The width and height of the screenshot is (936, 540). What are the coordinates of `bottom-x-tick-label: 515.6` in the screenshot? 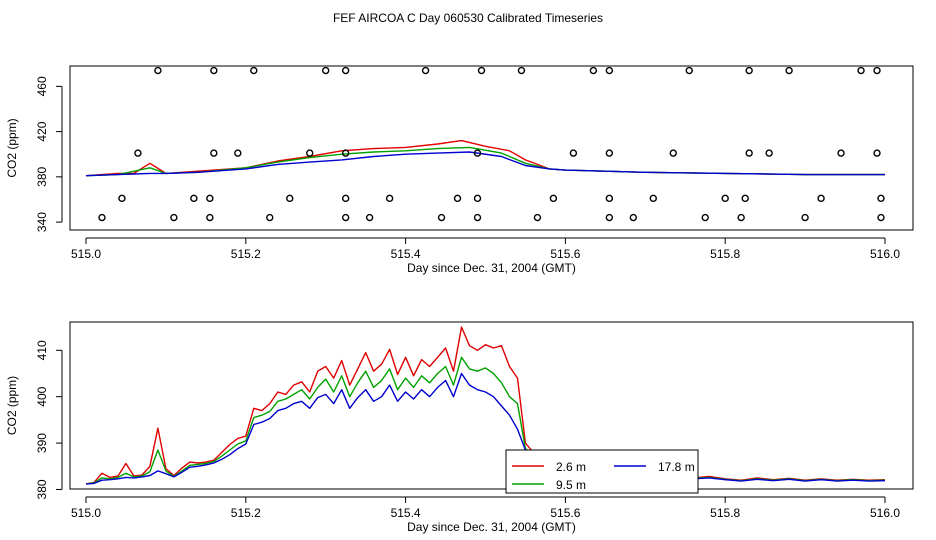 It's located at (565, 513).